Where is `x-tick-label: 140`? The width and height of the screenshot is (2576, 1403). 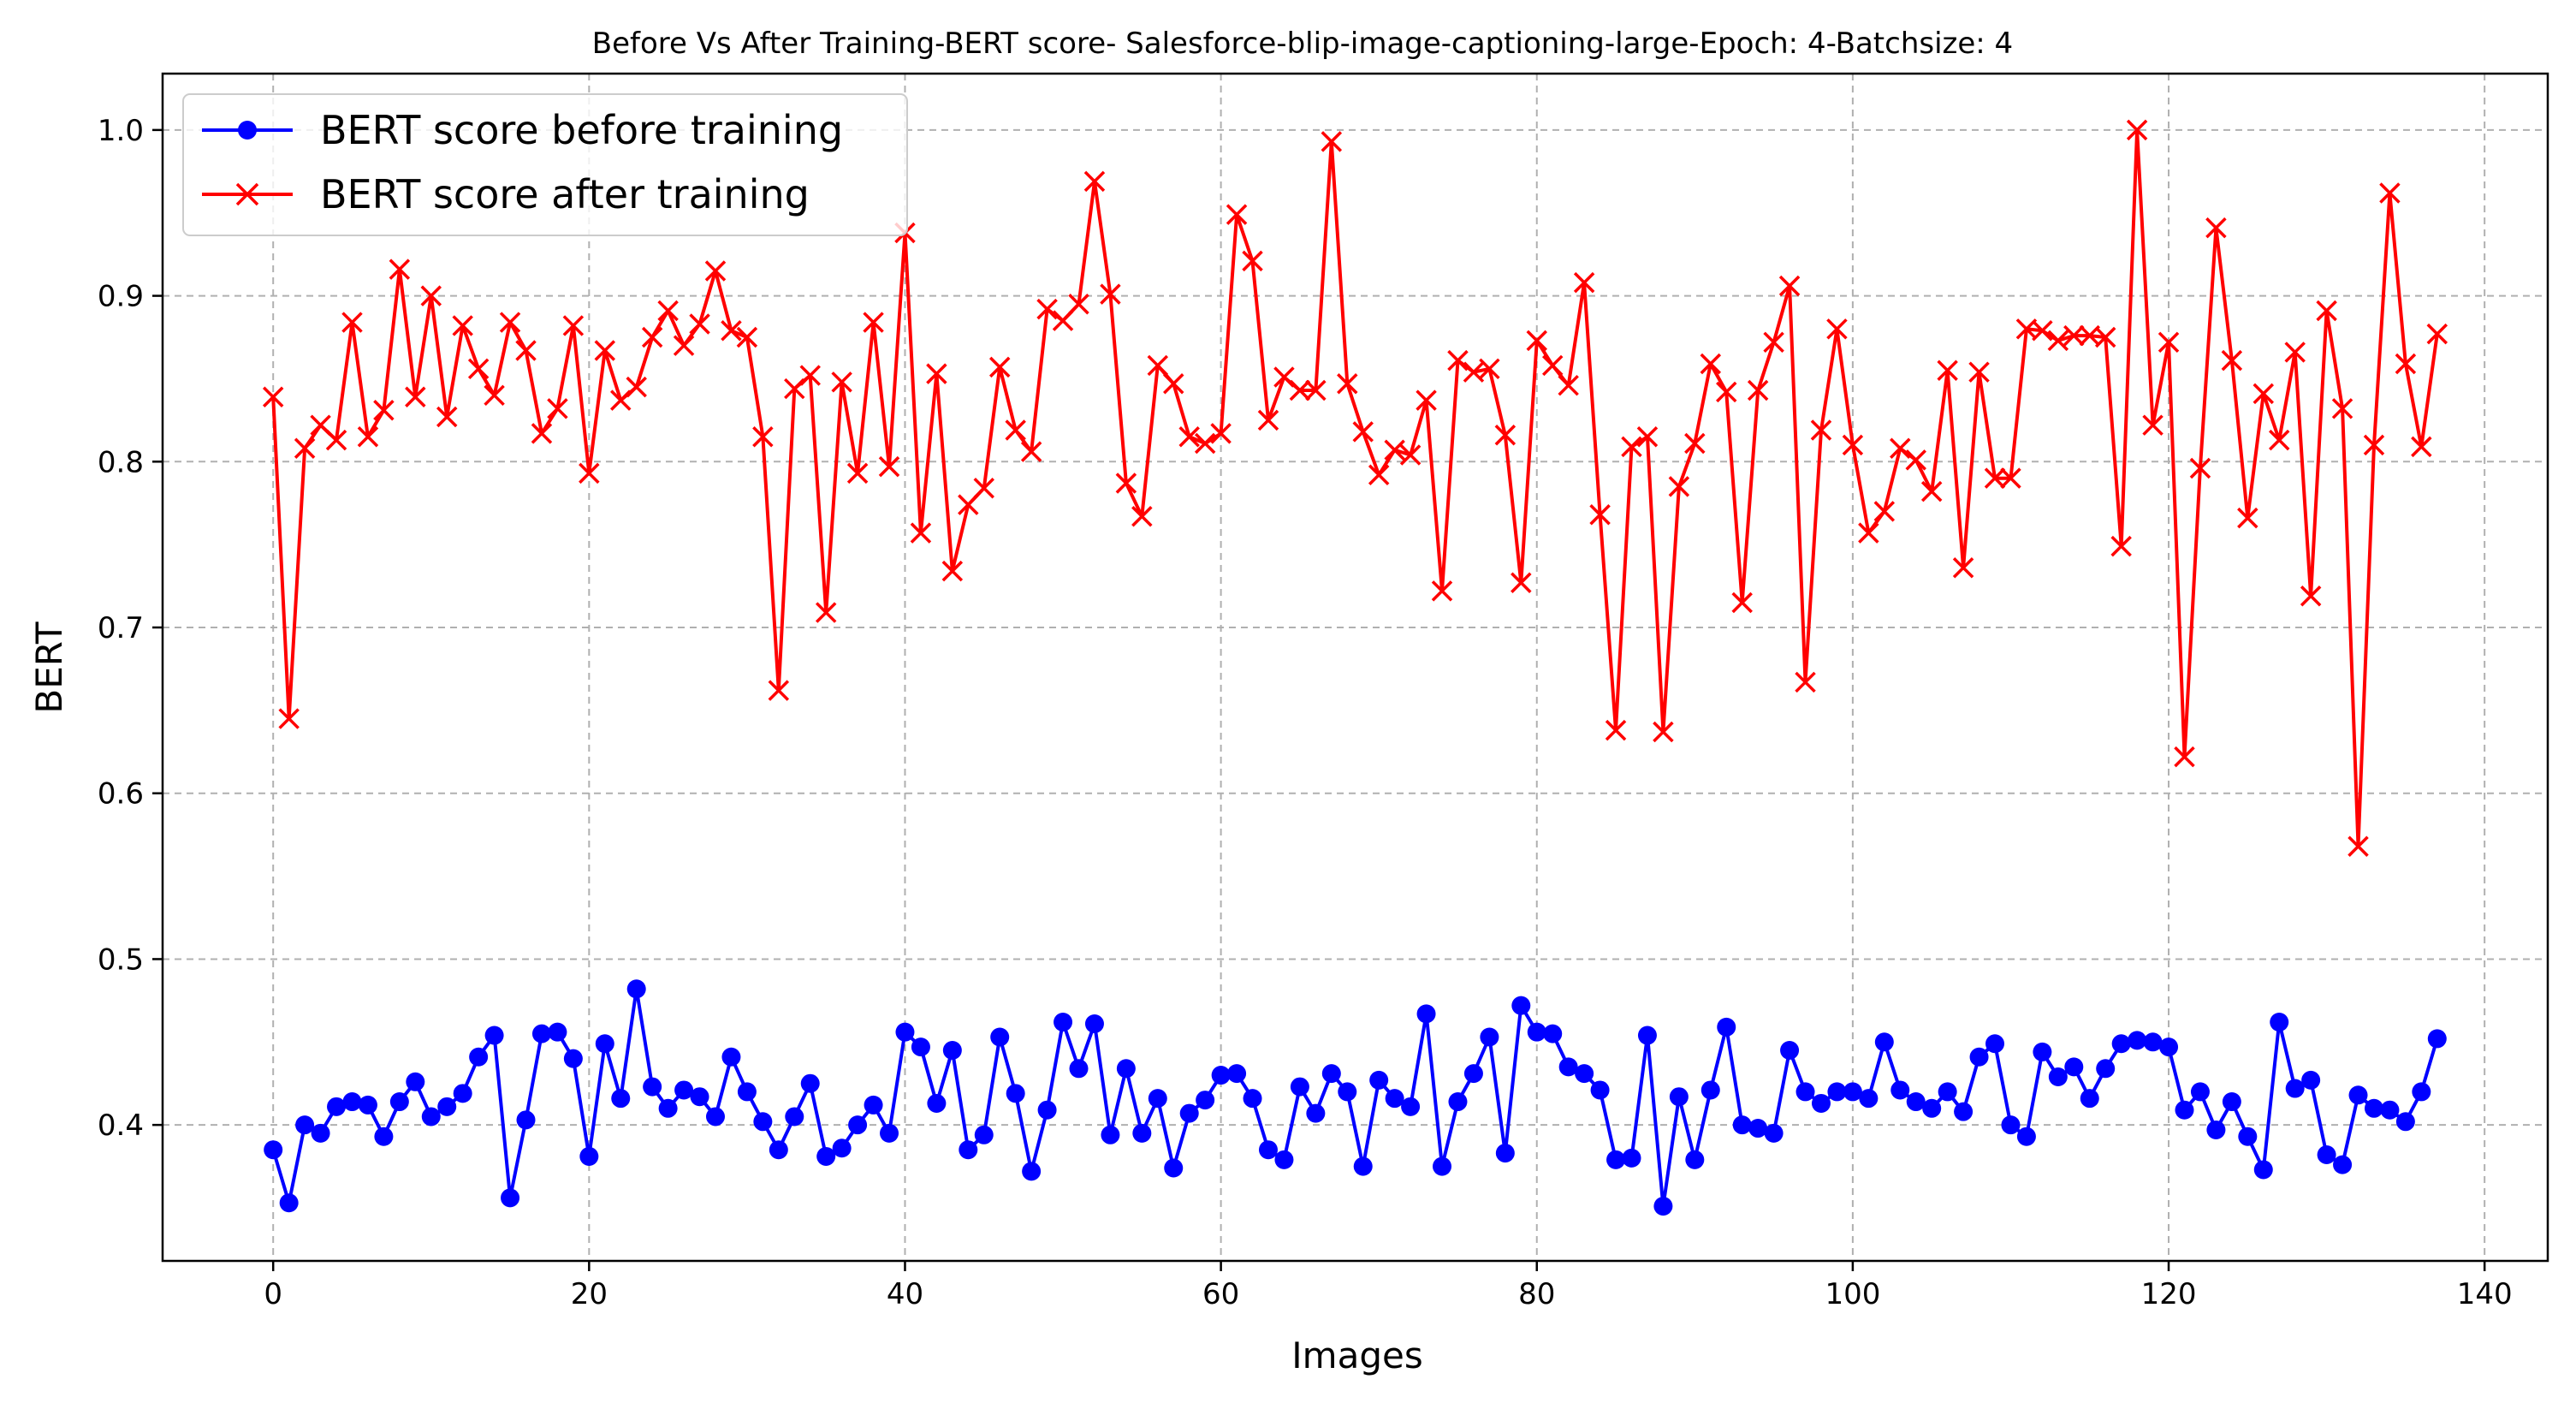
x-tick-label: 140 is located at coordinates (2485, 1294).